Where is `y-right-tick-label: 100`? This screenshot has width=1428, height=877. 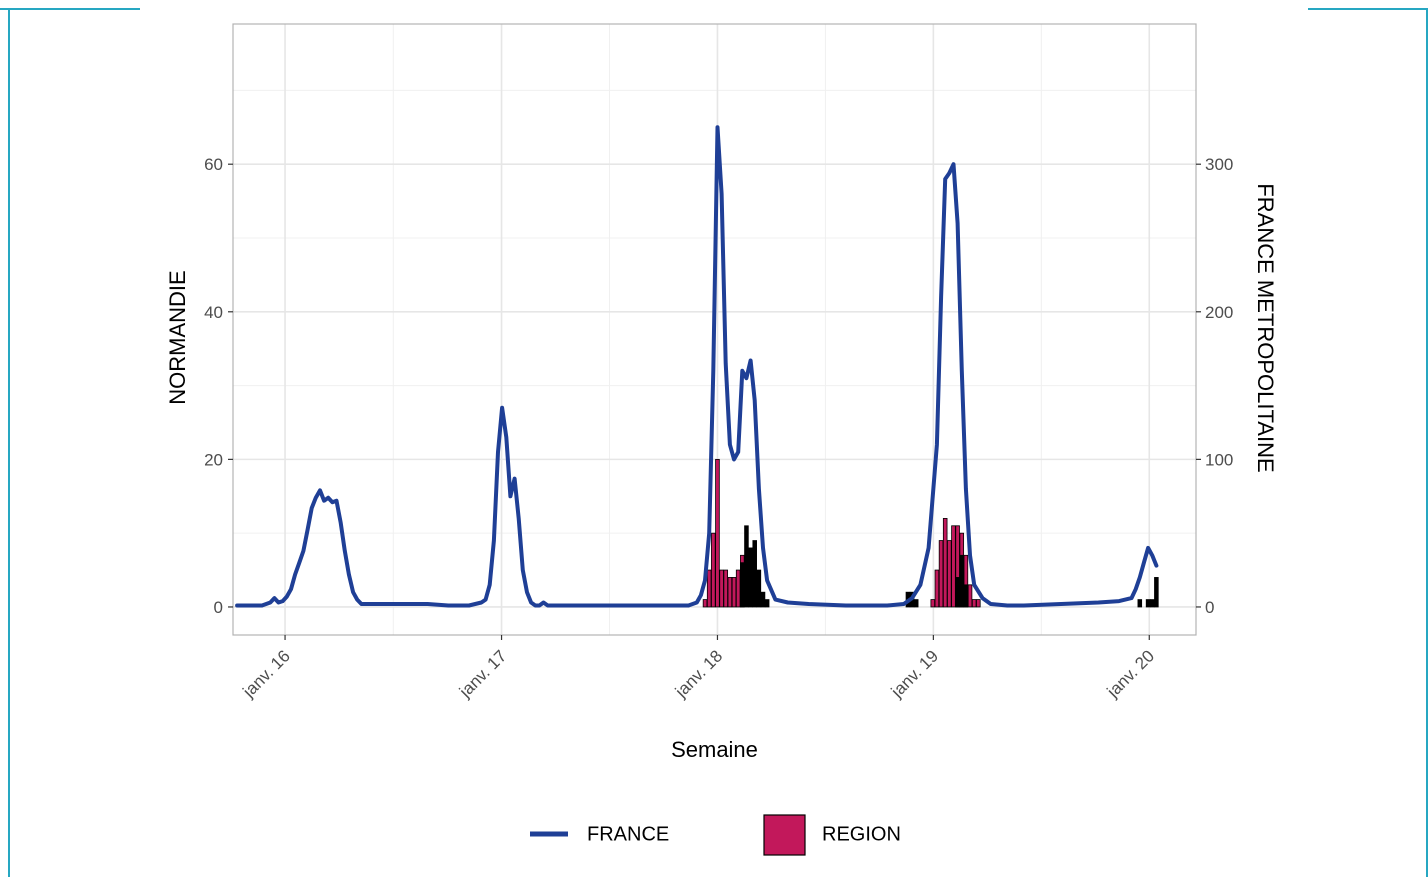
y-right-tick-label: 100 is located at coordinates (1219, 459).